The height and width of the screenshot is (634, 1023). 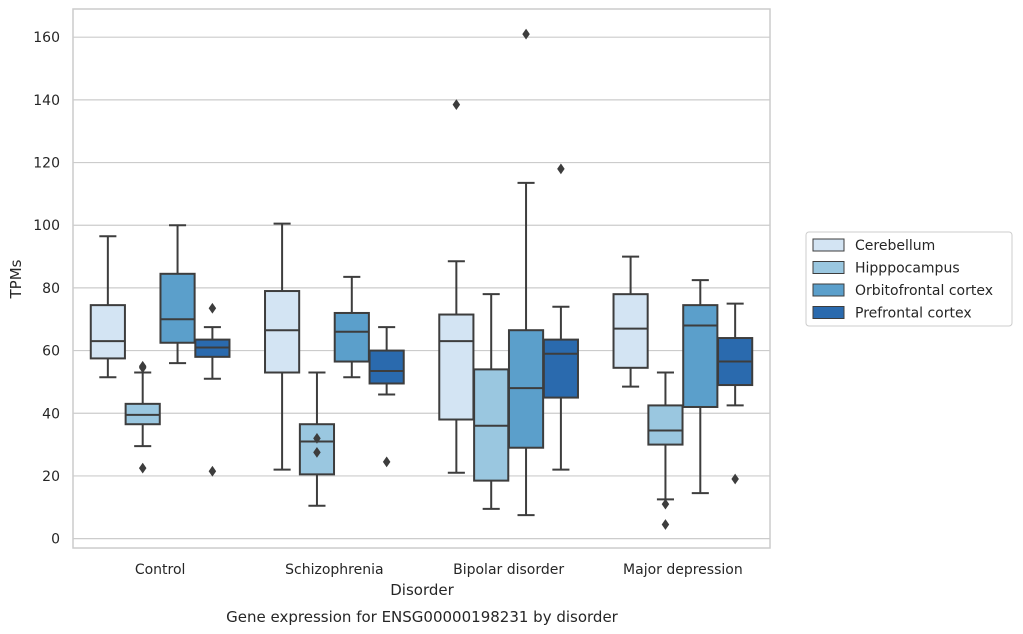 What do you see at coordinates (51, 352) in the screenshot?
I see `y-tick-label: 60` at bounding box center [51, 352].